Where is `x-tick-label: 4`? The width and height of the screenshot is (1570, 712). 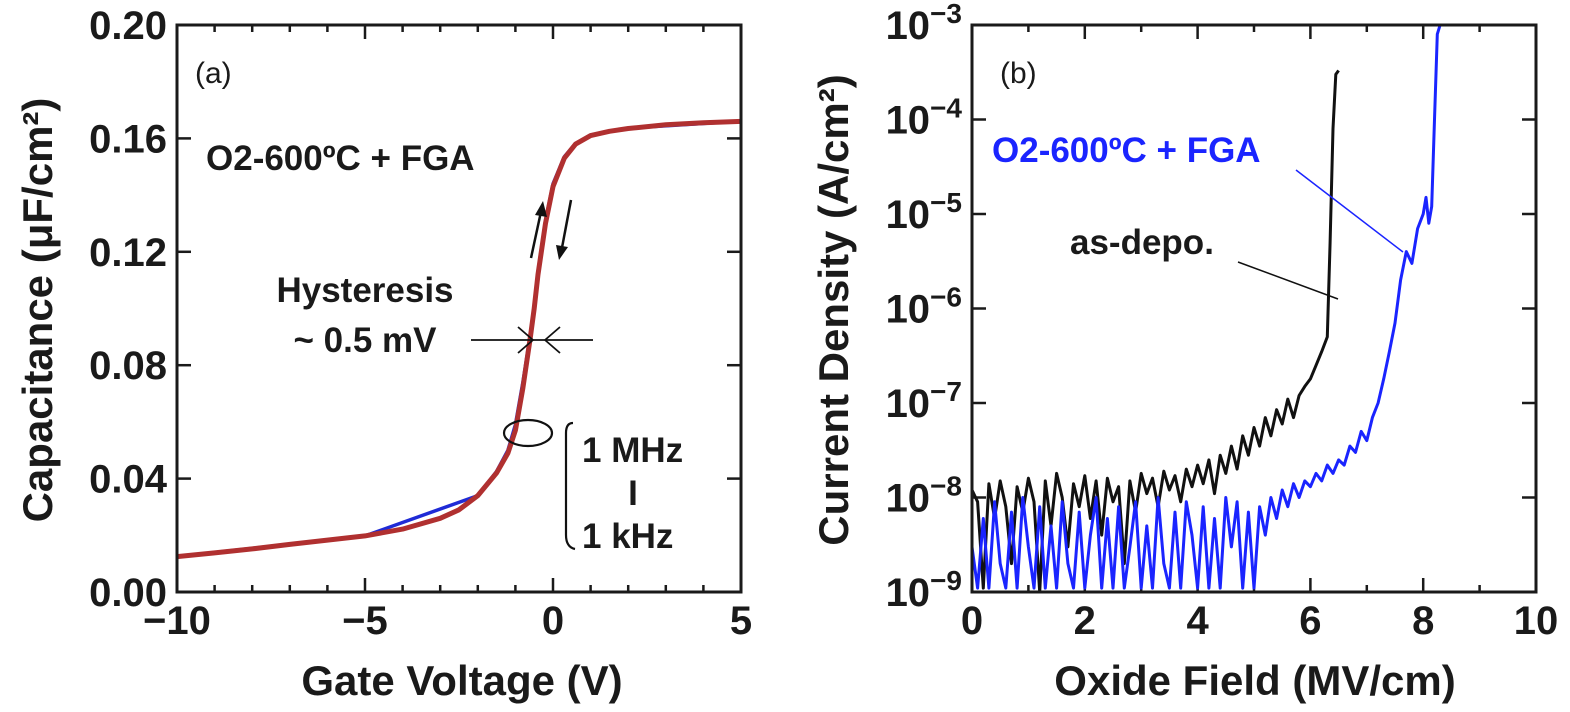
x-tick-label: 4 is located at coordinates (1197, 621).